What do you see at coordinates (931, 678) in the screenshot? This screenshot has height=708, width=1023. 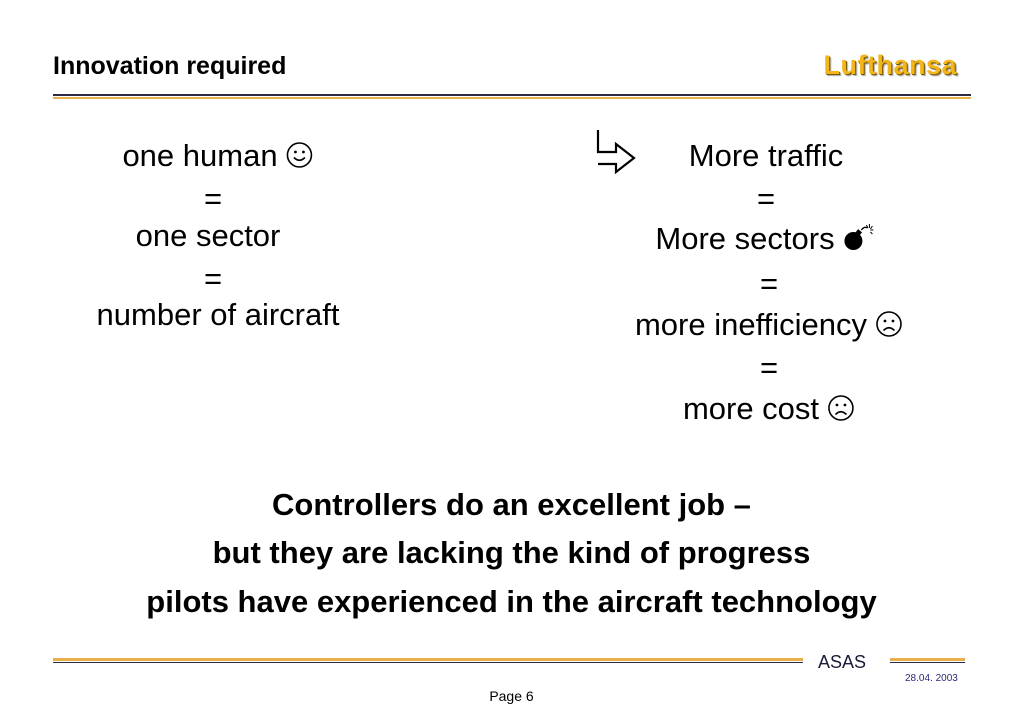 I see `footer-date: 28.04. 2003` at bounding box center [931, 678].